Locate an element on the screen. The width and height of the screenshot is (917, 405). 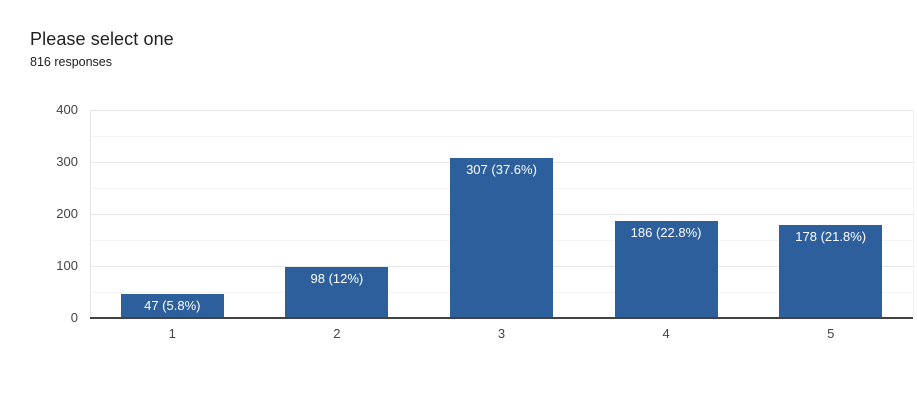
bar: 98 (12%) is located at coordinates (337, 292).